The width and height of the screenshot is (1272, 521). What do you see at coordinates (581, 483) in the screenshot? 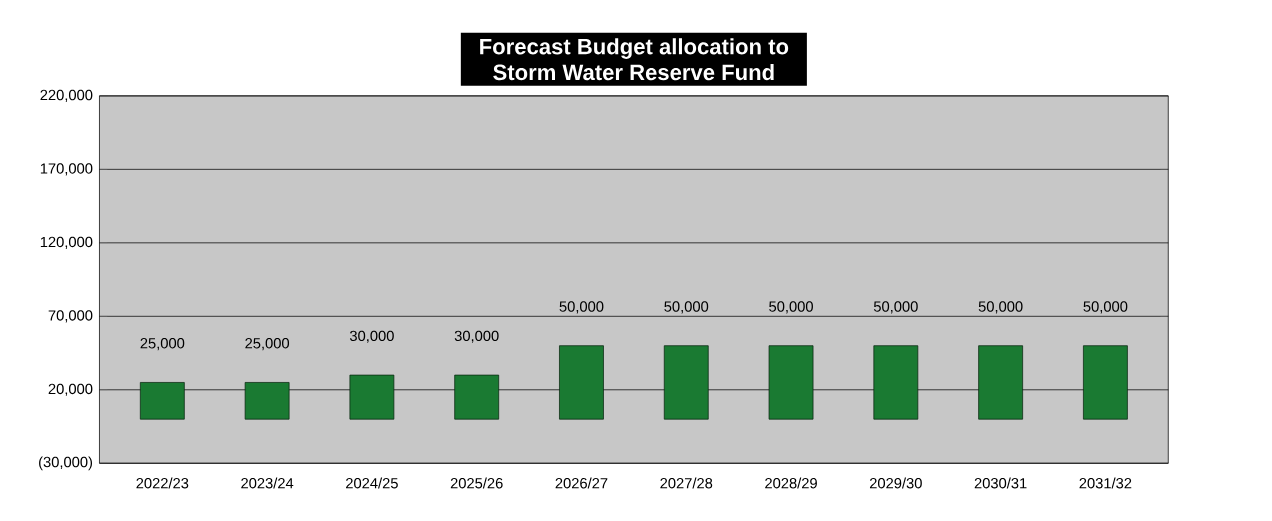
I see `x-tick-label: 2026/27` at bounding box center [581, 483].